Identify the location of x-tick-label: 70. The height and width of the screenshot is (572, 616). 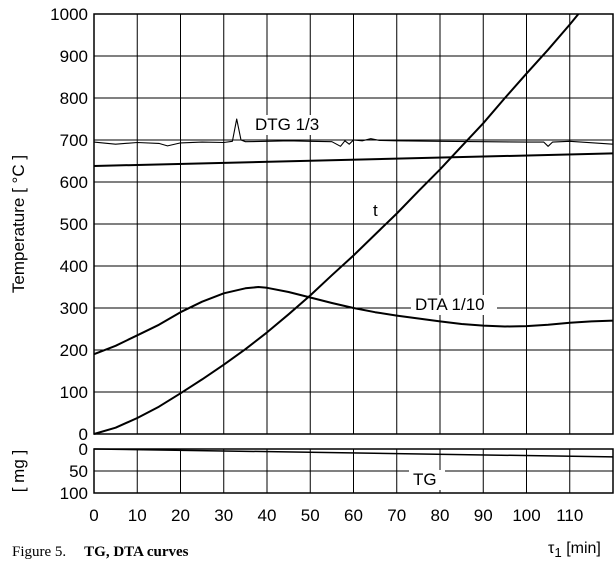
(396, 515).